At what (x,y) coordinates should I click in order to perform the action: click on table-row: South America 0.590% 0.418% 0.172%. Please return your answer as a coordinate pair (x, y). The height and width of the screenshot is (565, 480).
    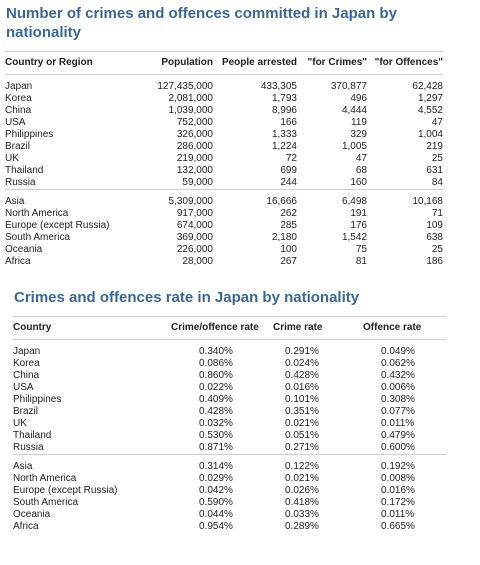
    Looking at the image, I should click on (229, 503).